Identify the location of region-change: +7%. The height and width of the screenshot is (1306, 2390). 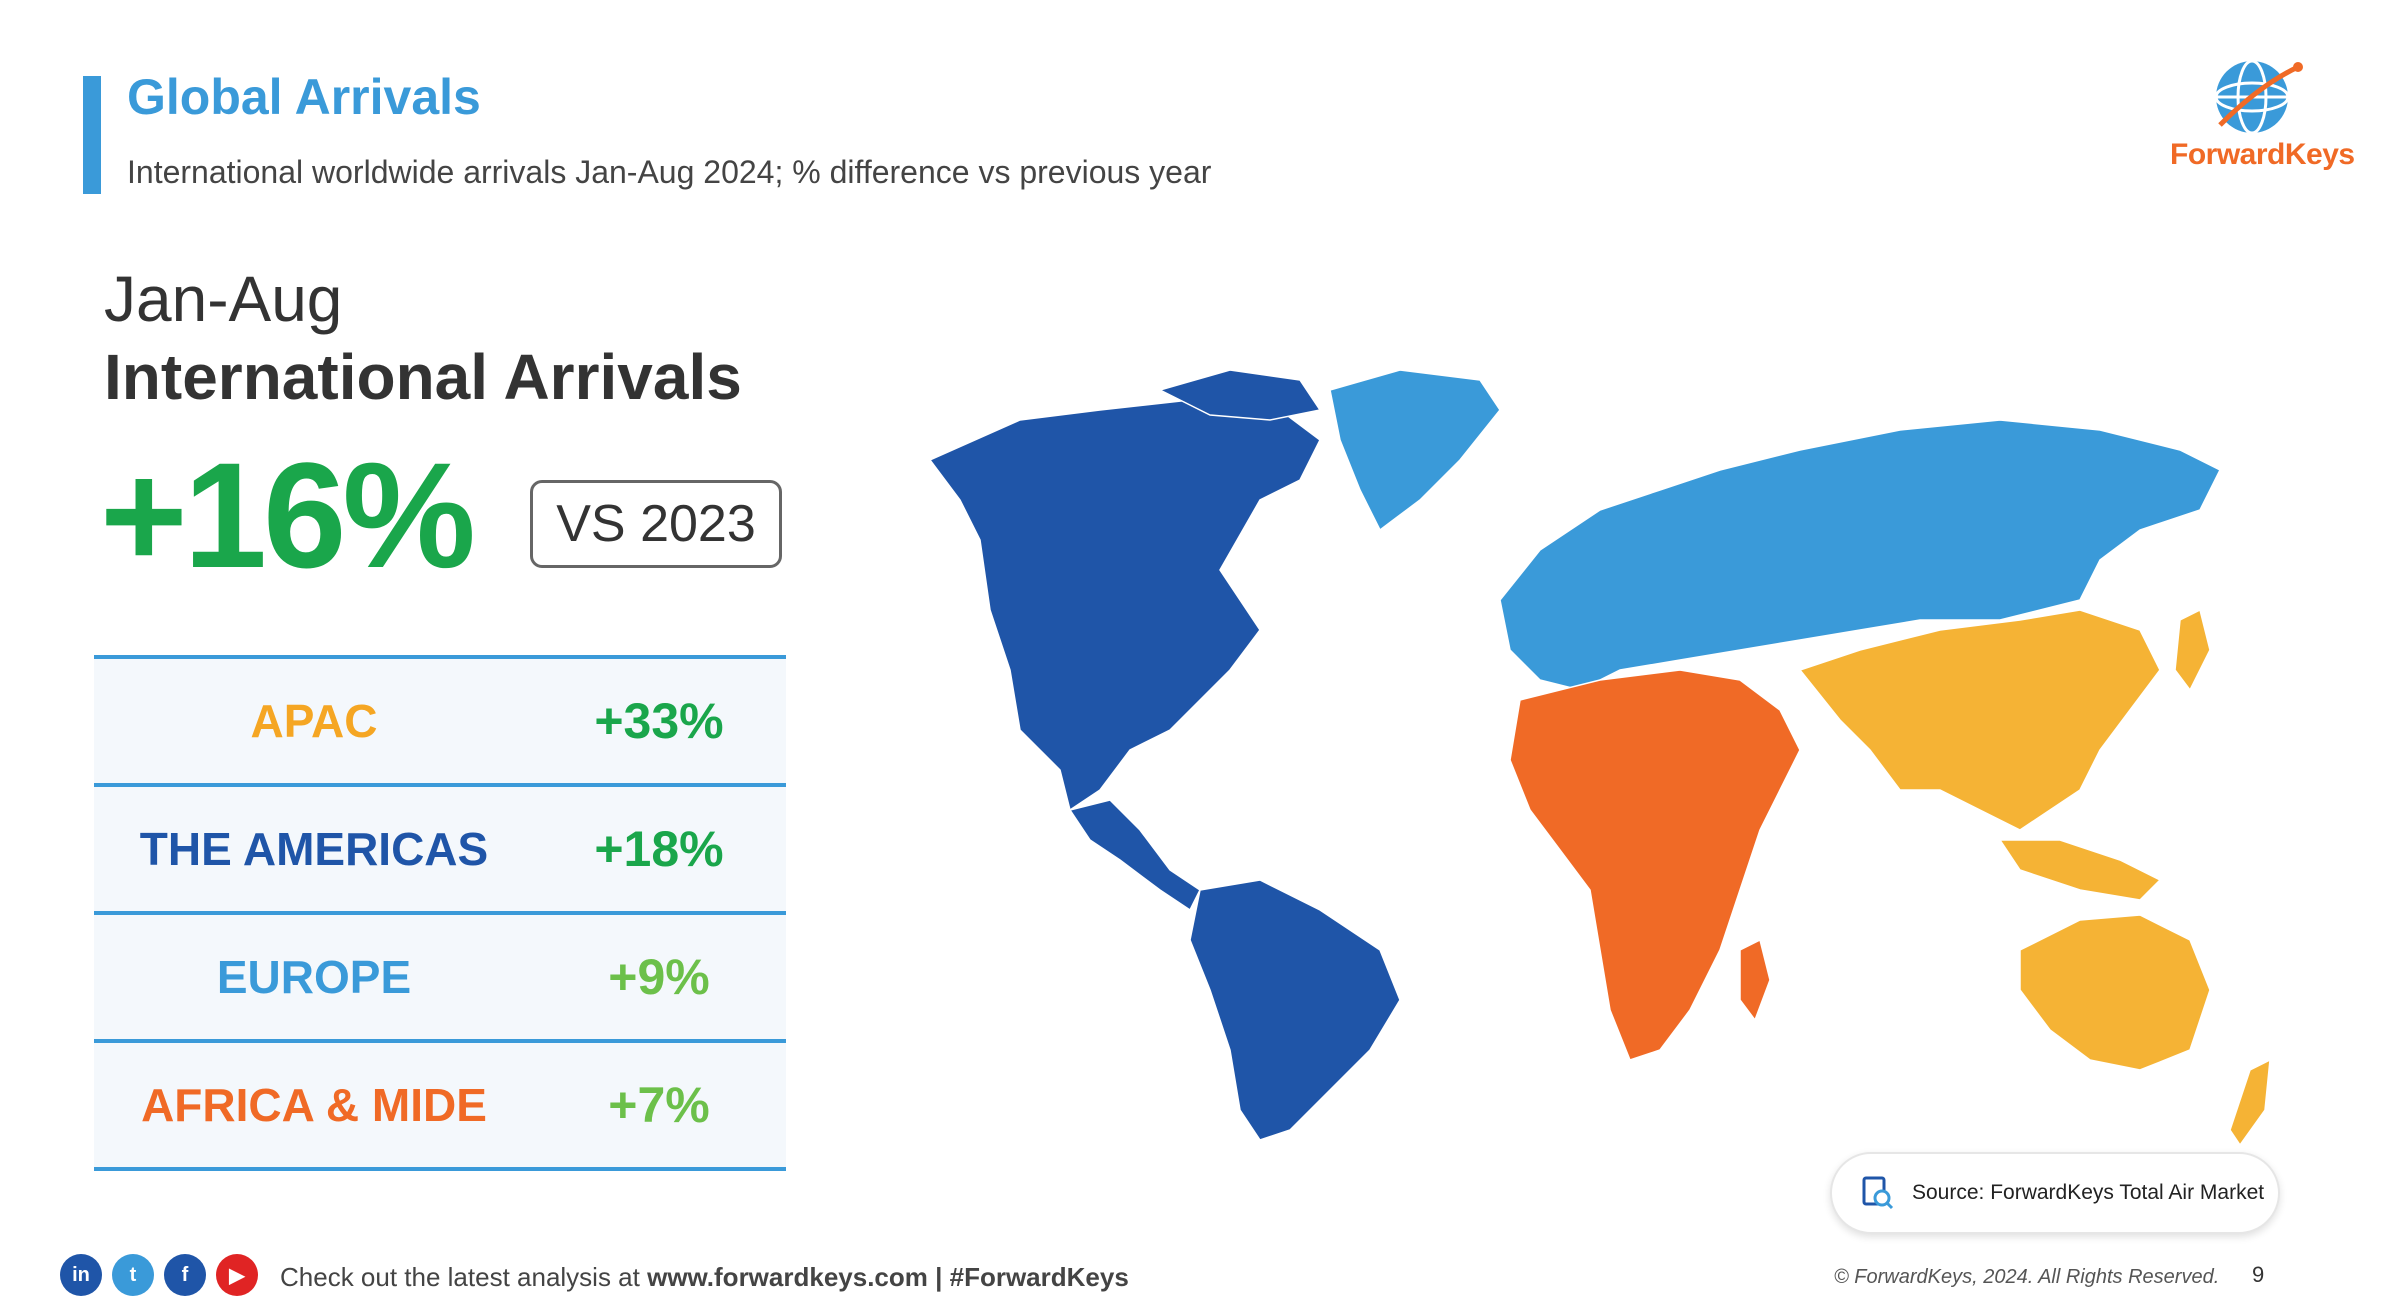
(659, 1105).